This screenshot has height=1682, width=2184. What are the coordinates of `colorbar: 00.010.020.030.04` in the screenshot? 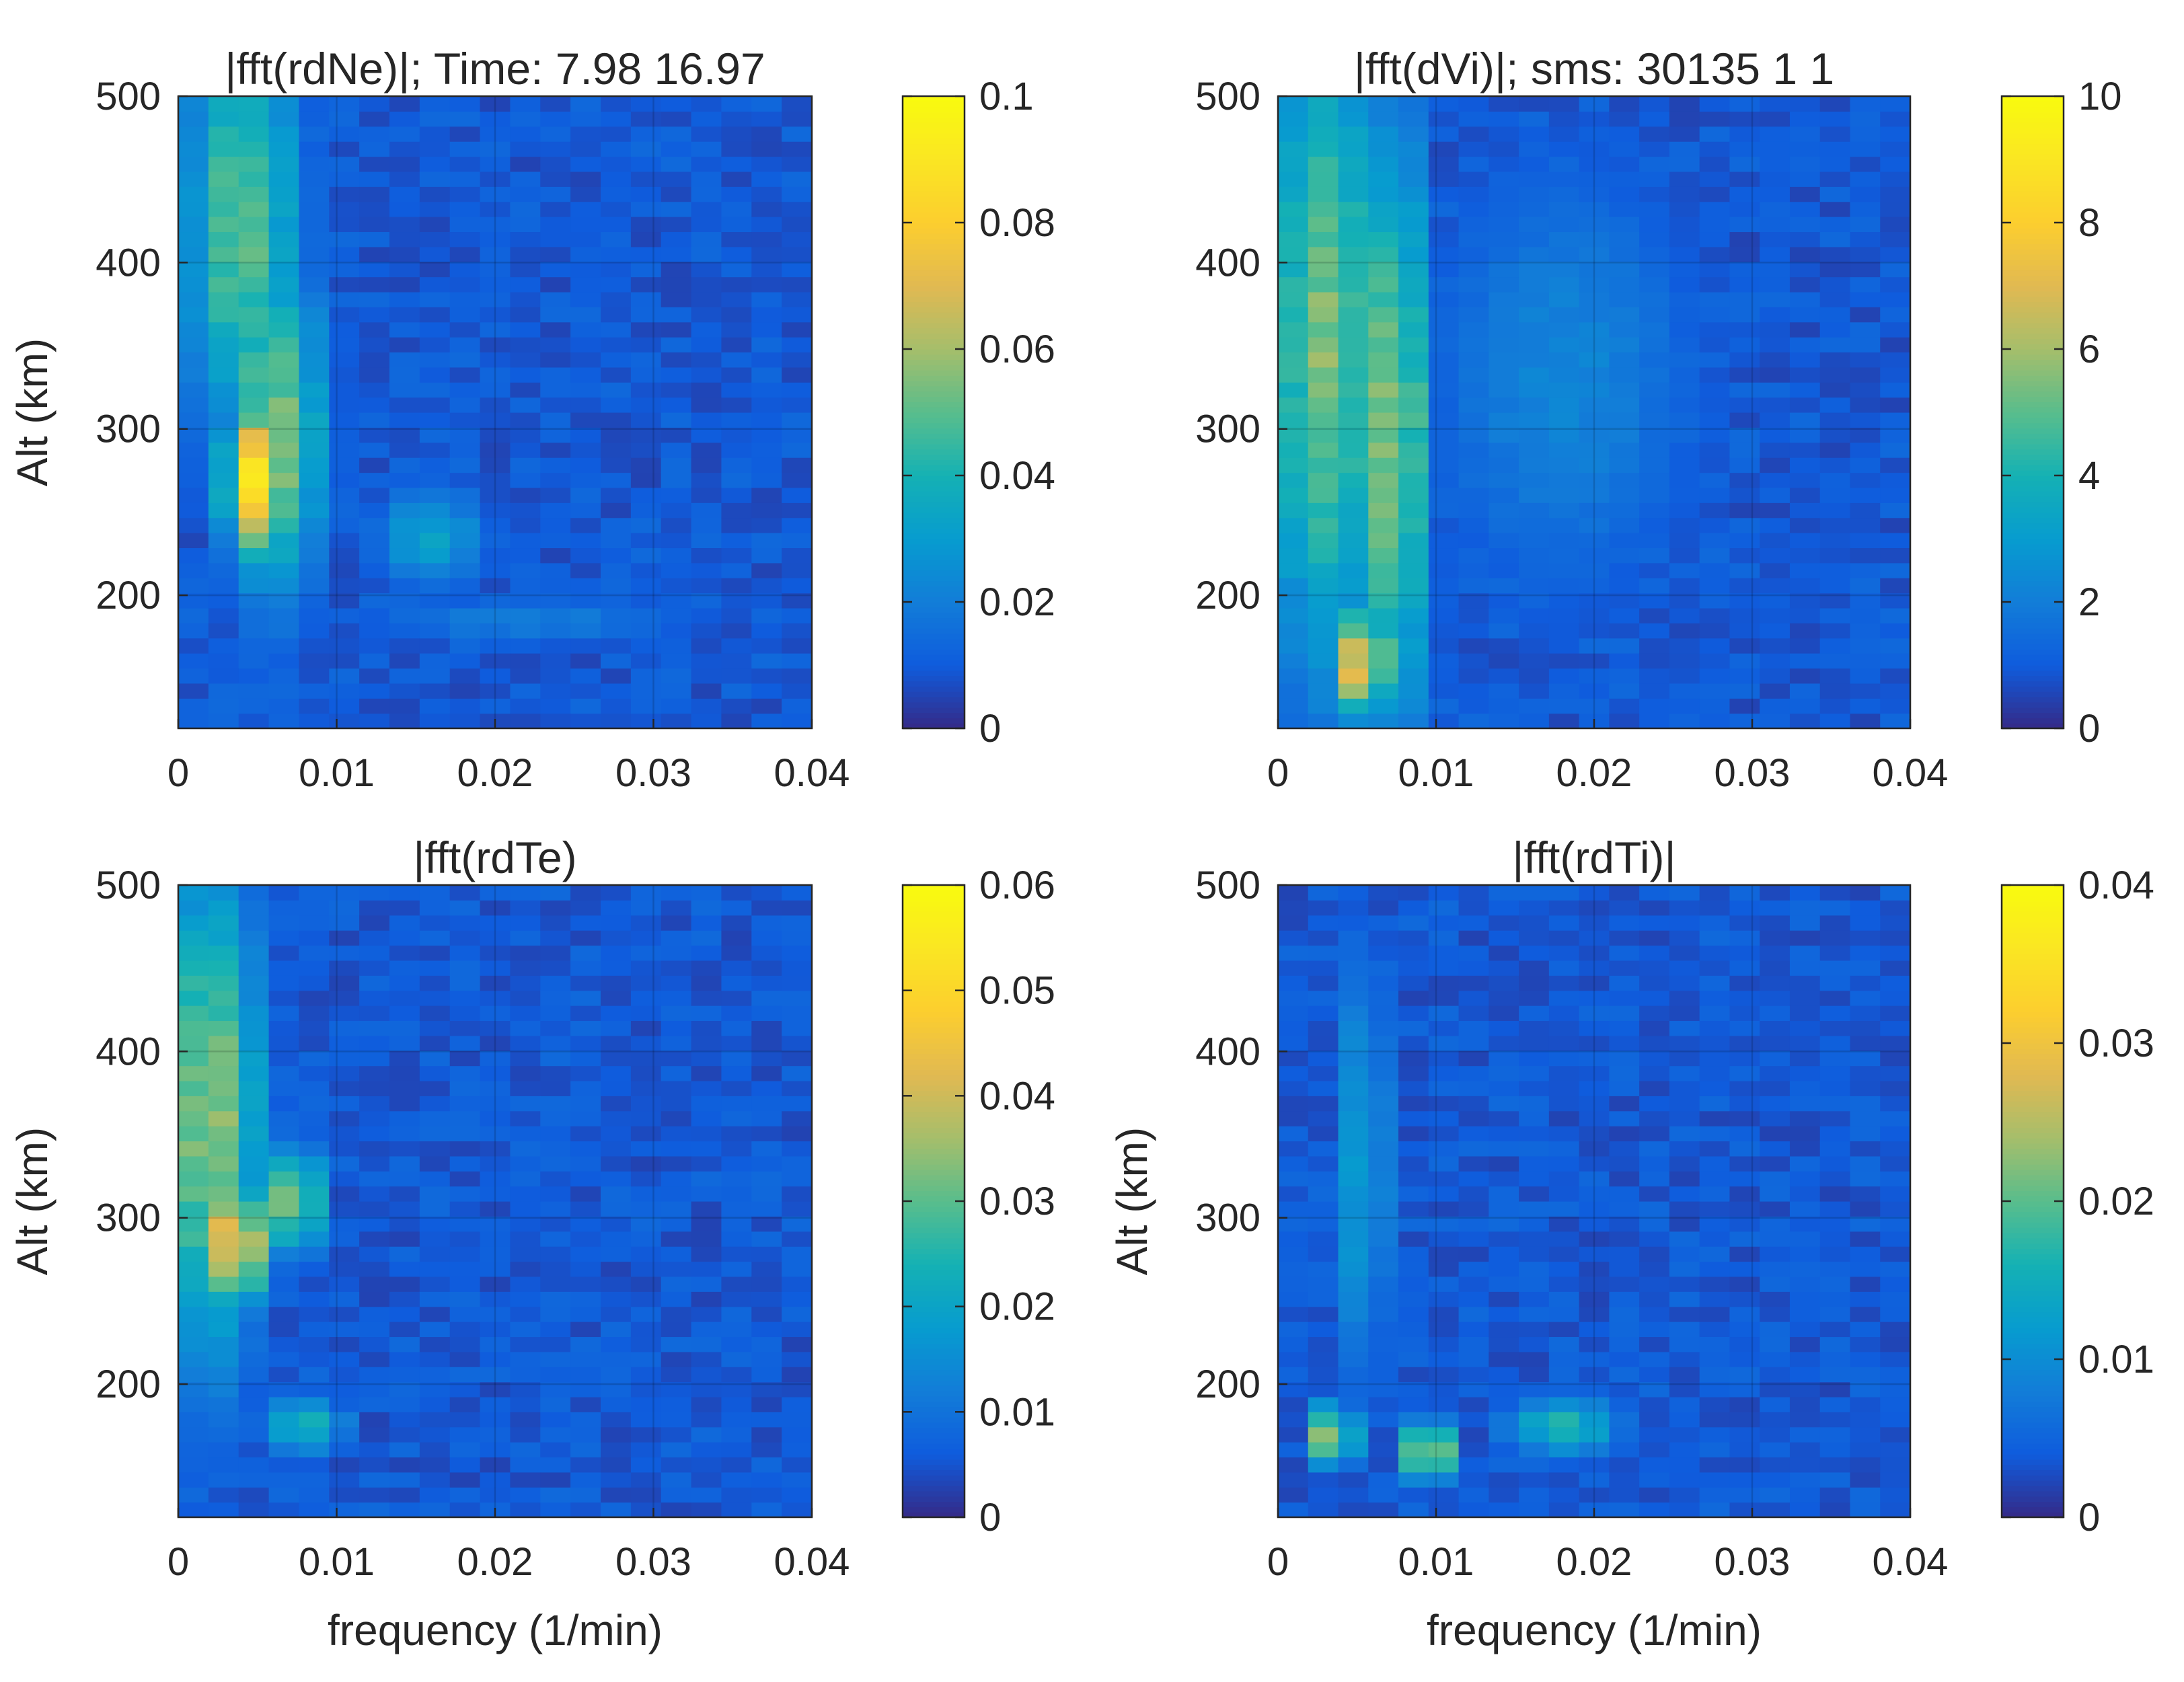 It's located at (2077, 1201).